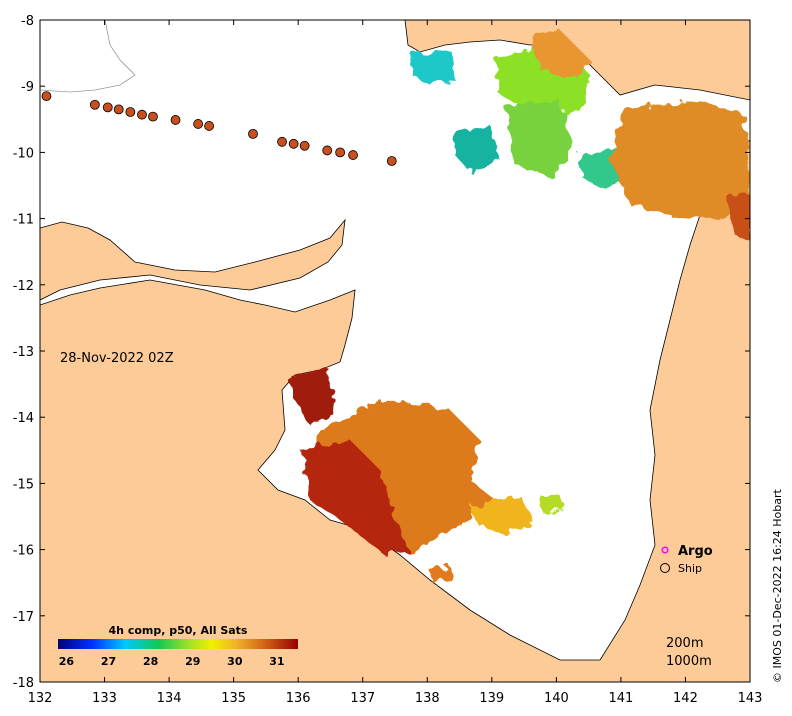 The image size is (792, 716). Describe the element at coordinates (23, 153) in the screenshot. I see `y-tick-label: -10` at that location.